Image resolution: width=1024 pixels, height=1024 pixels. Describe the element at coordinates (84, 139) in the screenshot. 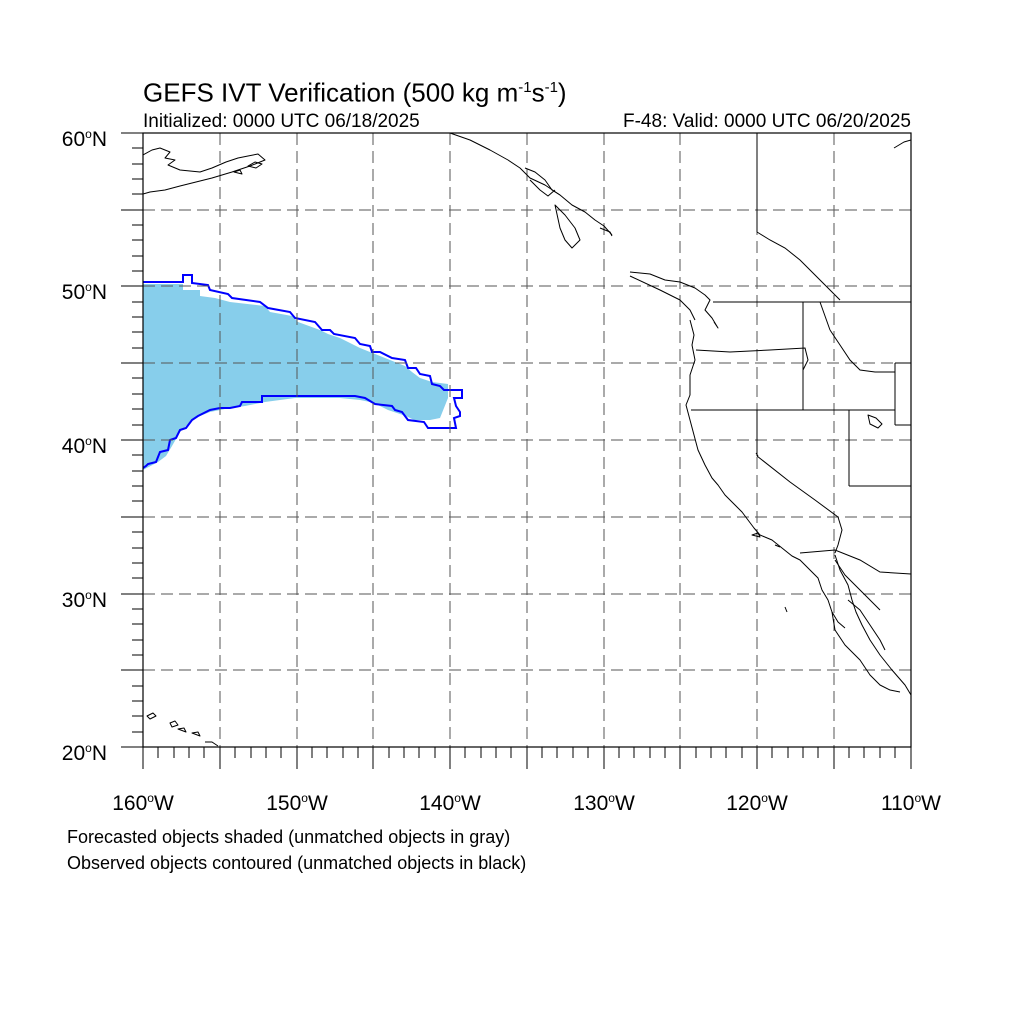

I see `lat-label-60n: 60oN` at that location.